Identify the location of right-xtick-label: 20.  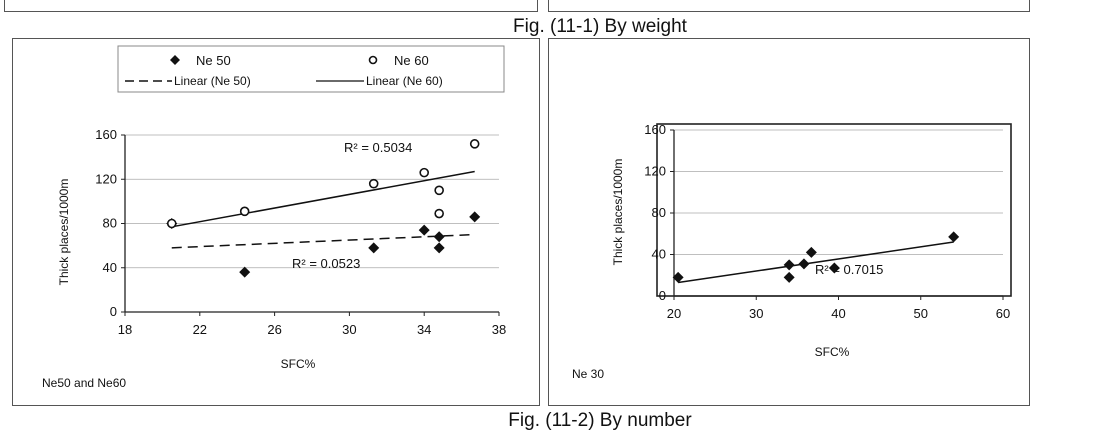
(674, 313).